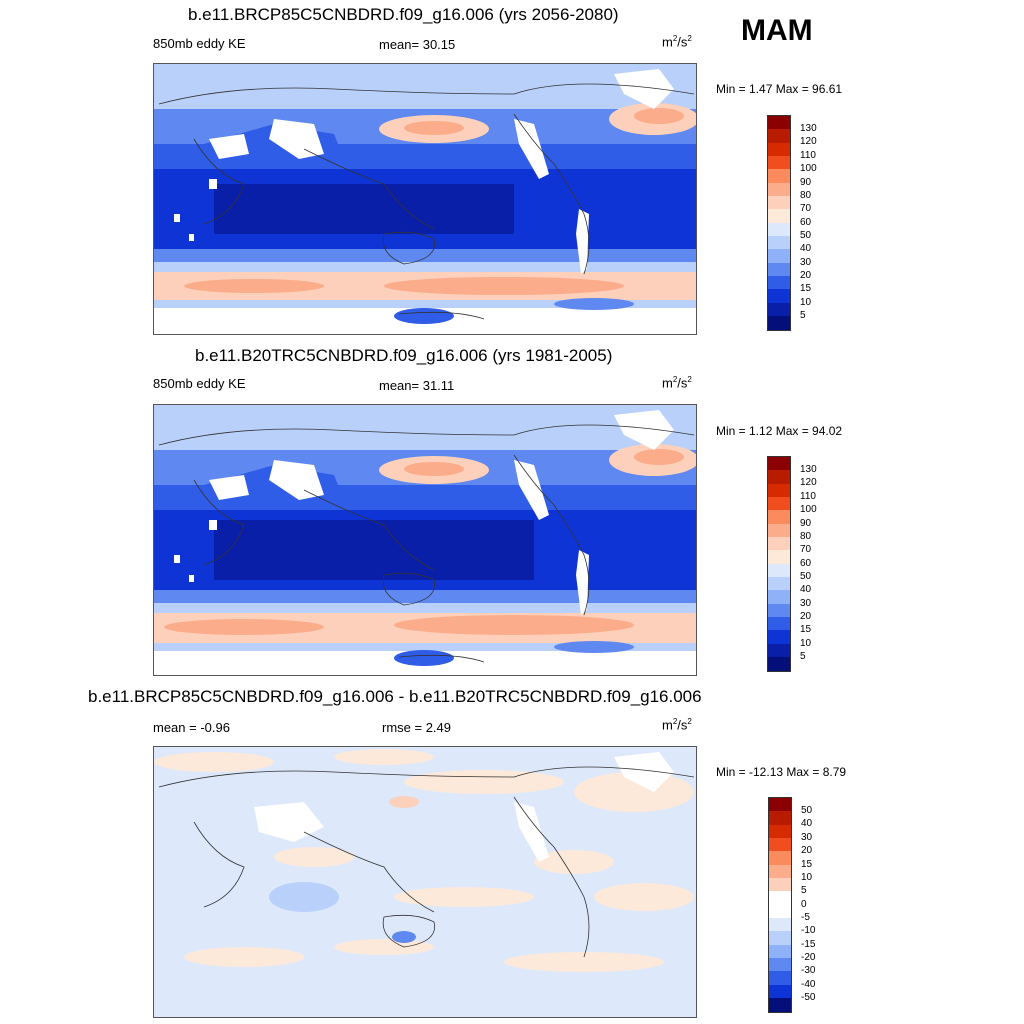 This screenshot has height=1024, width=1024. I want to click on panel-2-mean-label: mean= 31.11, so click(417, 385).